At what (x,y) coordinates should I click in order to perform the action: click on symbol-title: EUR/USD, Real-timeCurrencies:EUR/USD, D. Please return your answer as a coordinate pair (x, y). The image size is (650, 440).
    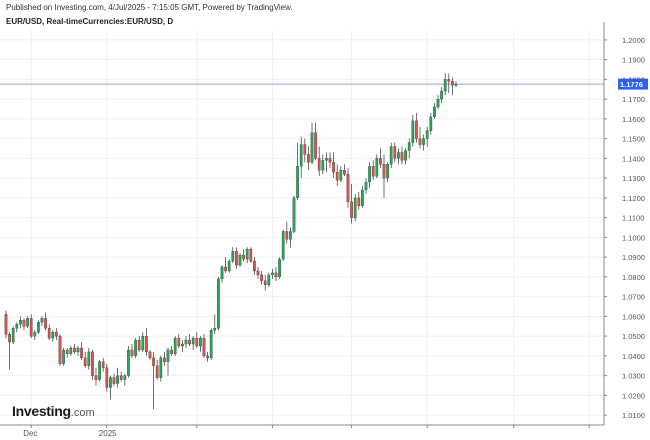
    Looking at the image, I should click on (90, 21).